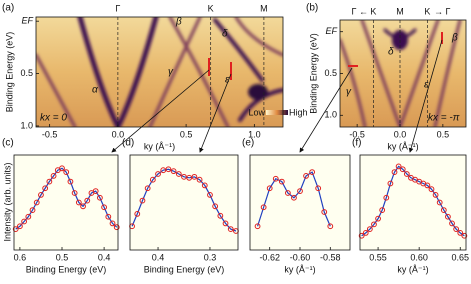 The image size is (471, 284). Describe the element at coordinates (53, 118) in the screenshot. I see `annotation: kx = 0` at that location.